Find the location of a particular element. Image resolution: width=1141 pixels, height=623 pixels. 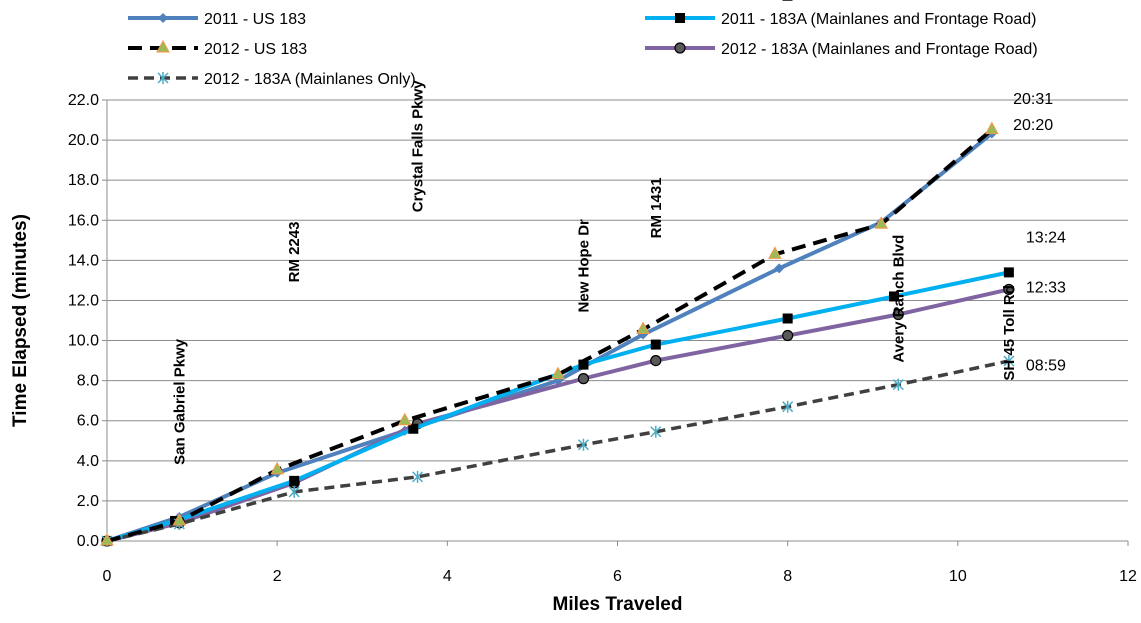

location-label: New Hope Dr is located at coordinates (583, 266).